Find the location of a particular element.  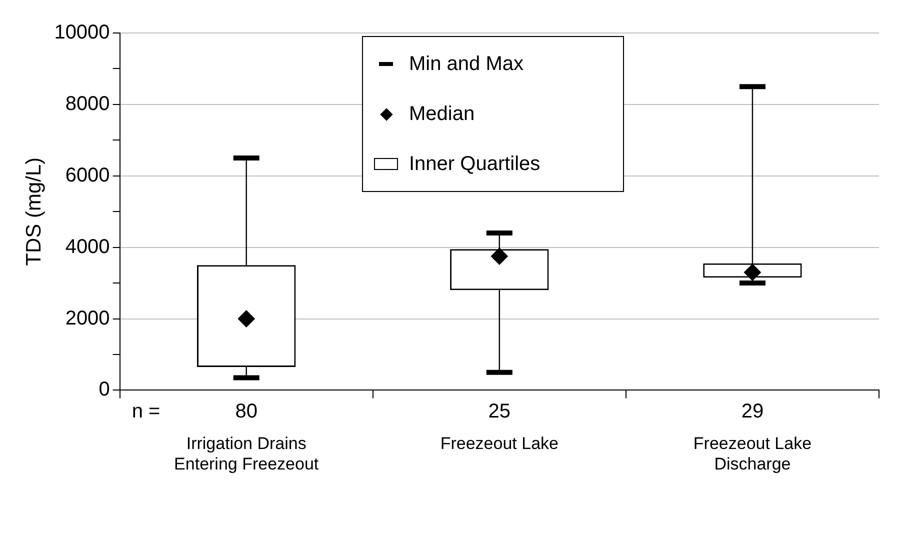

text: n = is located at coordinates (146, 411).